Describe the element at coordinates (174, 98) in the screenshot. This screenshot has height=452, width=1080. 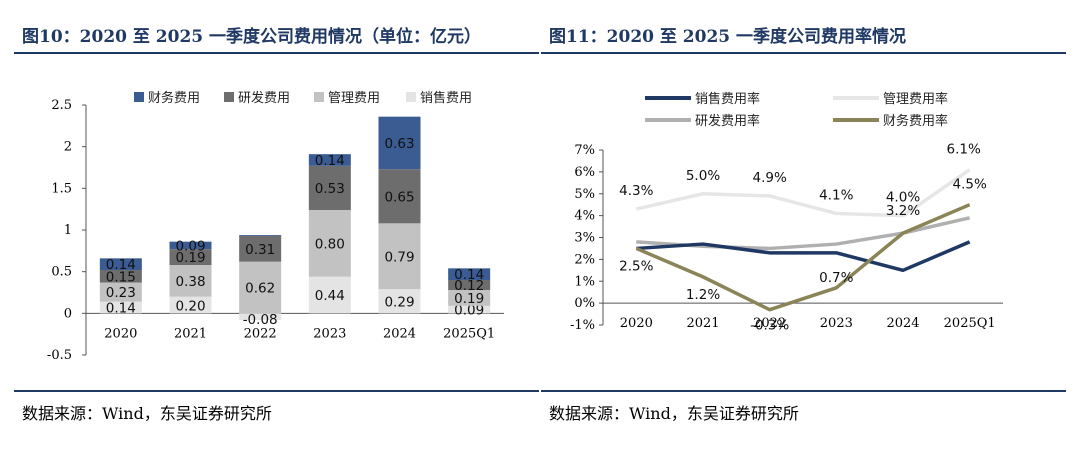
I see `legend-label: 财务费用` at that location.